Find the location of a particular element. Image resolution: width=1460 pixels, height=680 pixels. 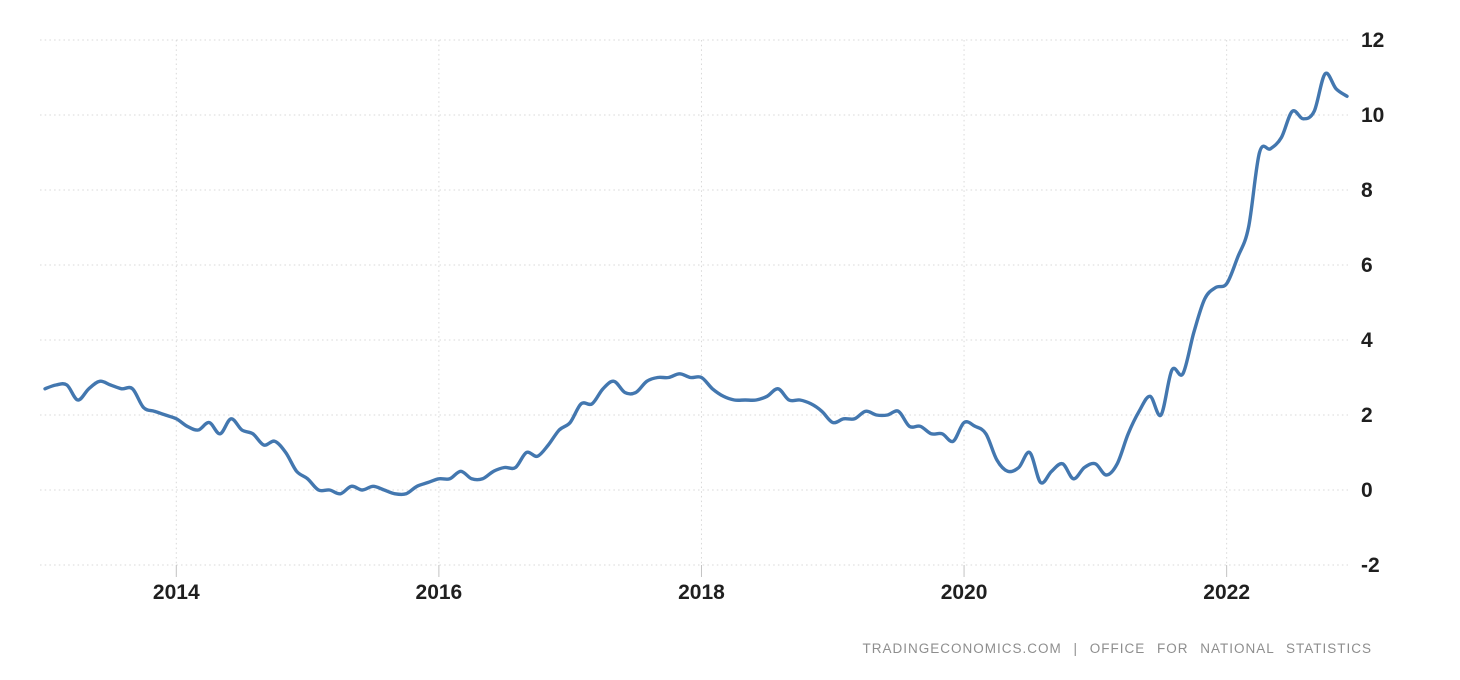

x-axis-tick-label: 2014 is located at coordinates (176, 592).